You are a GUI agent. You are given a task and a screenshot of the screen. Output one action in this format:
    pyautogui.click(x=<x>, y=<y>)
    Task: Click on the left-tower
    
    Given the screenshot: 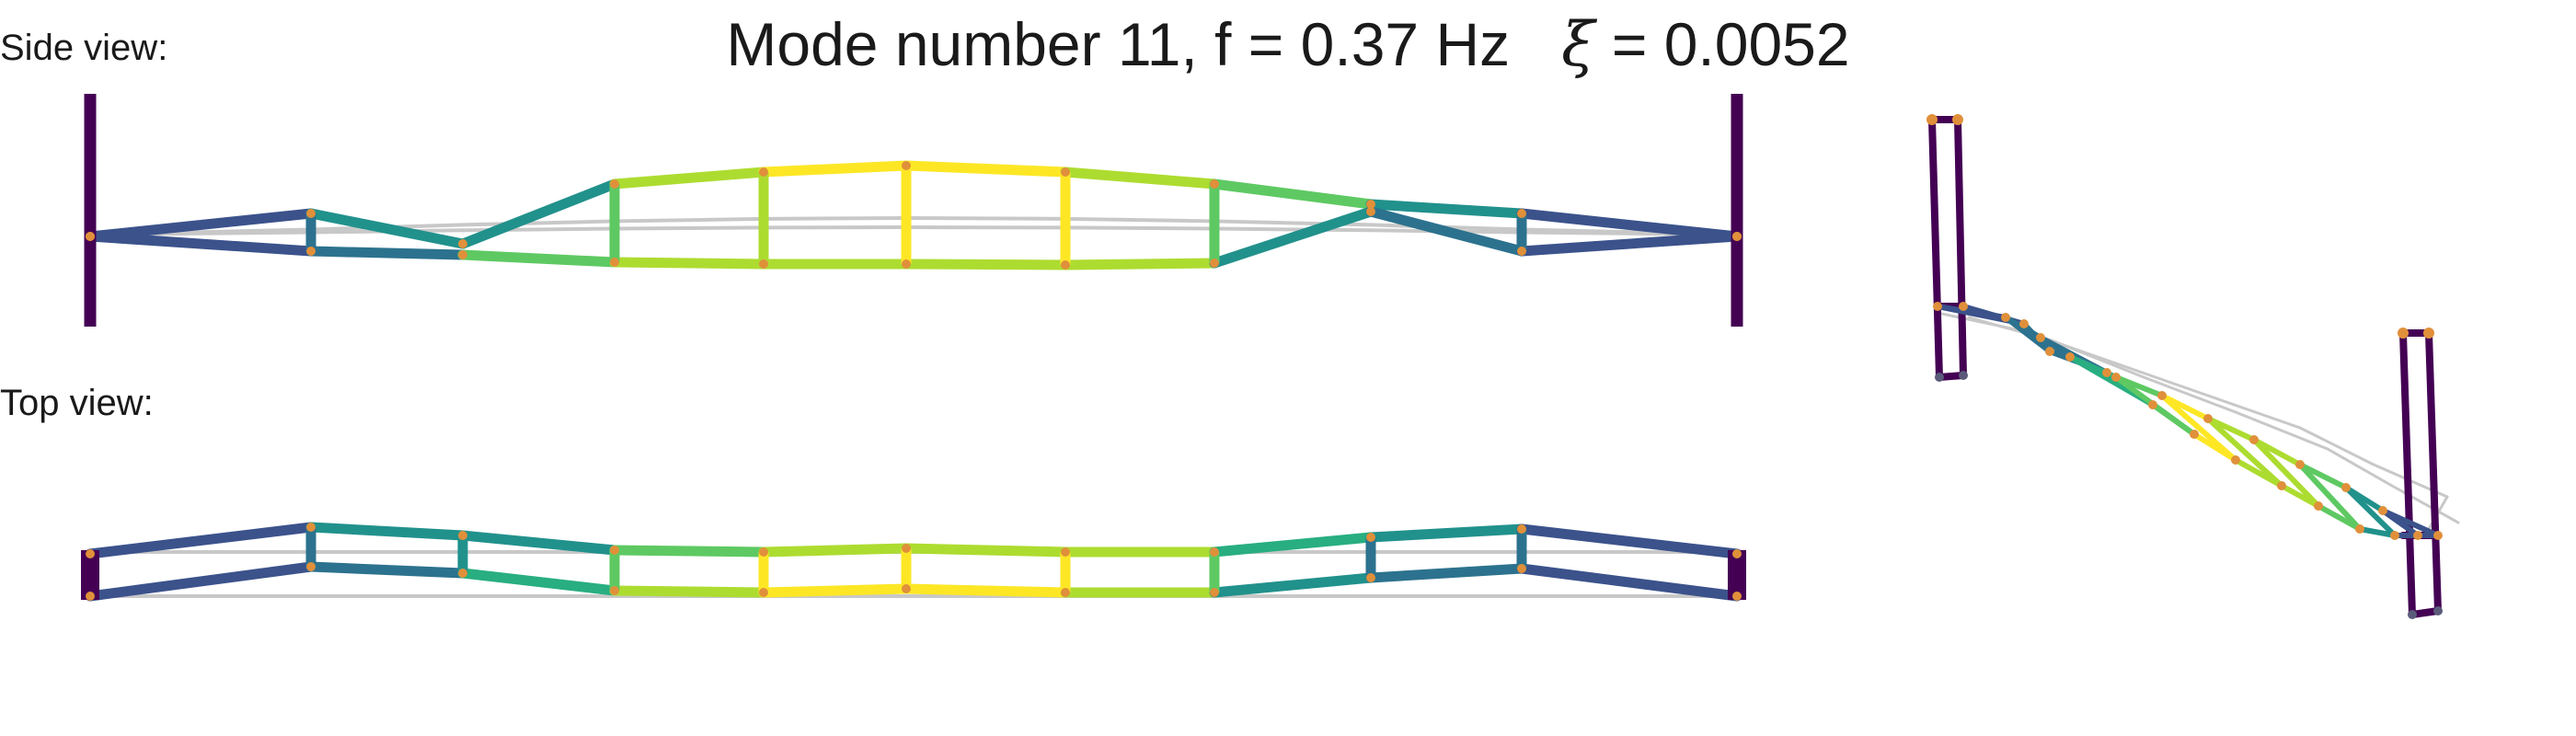 What is the action you would take?
    pyautogui.click(x=1936, y=248)
    